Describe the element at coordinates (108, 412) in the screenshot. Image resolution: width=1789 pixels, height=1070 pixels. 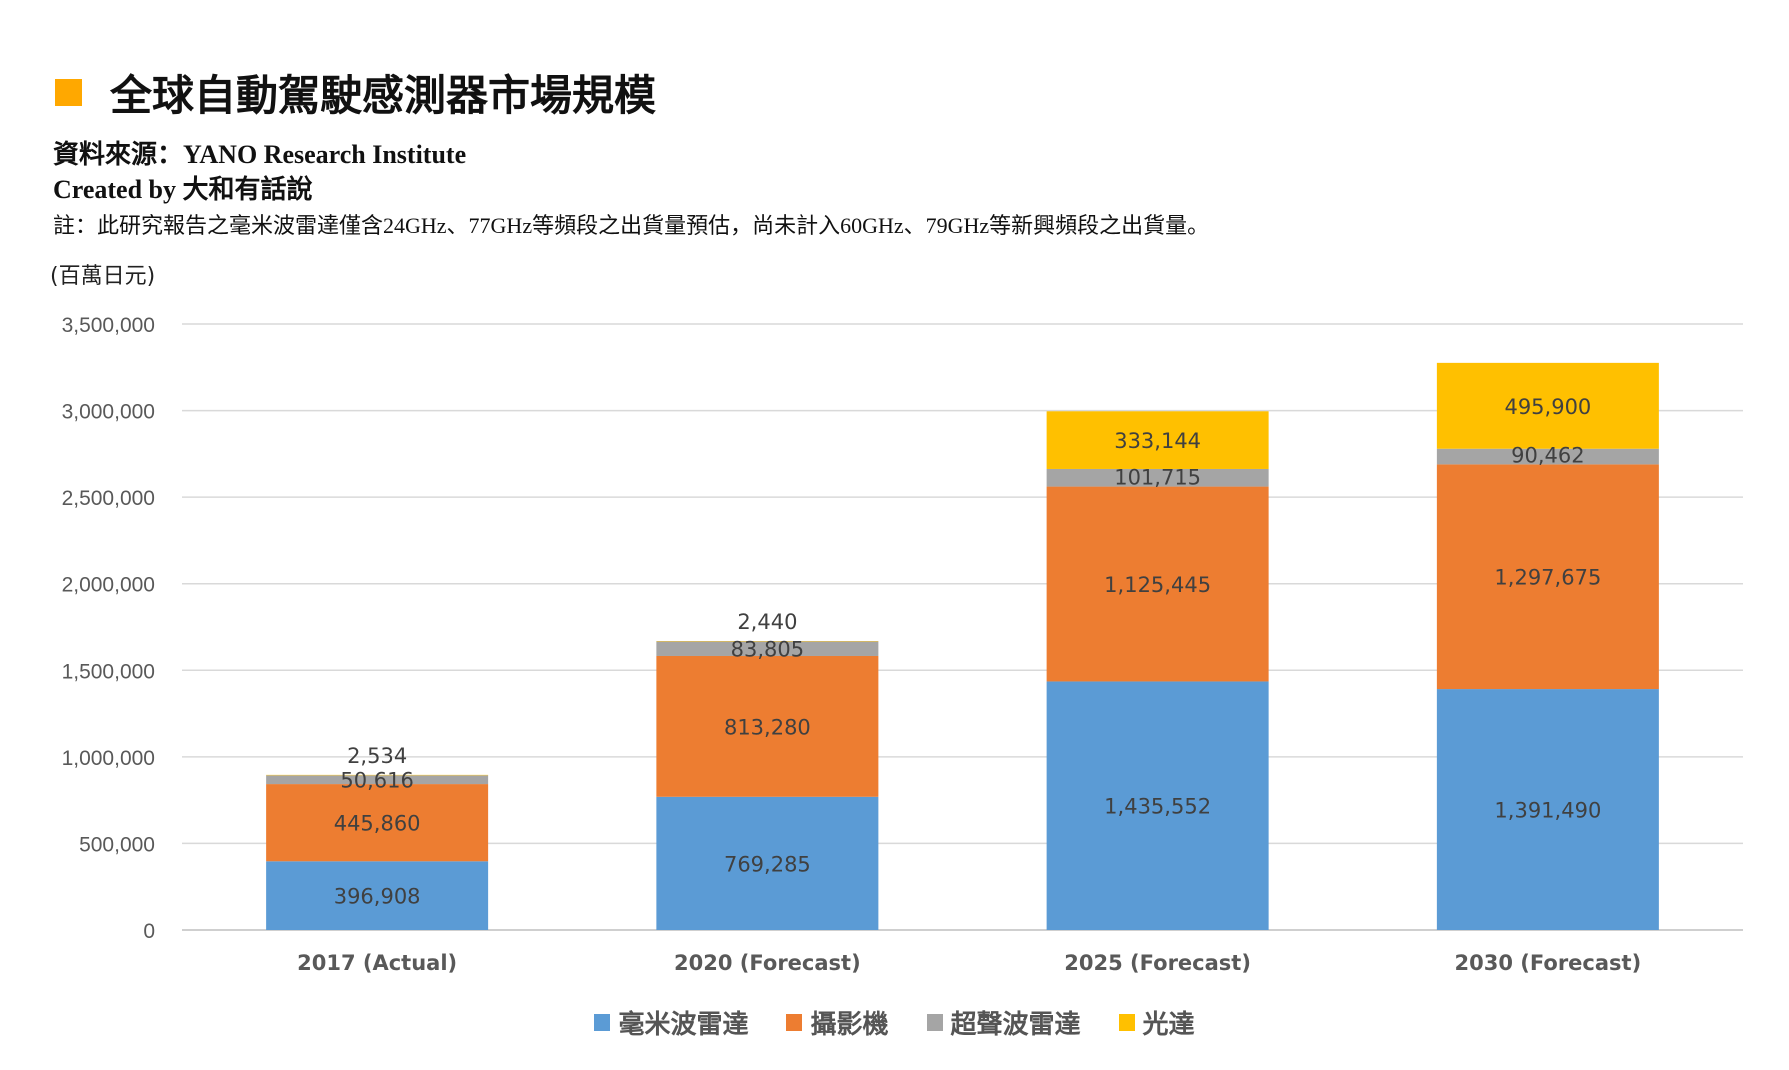
I see `y-tick-label: 3,000,000` at that location.